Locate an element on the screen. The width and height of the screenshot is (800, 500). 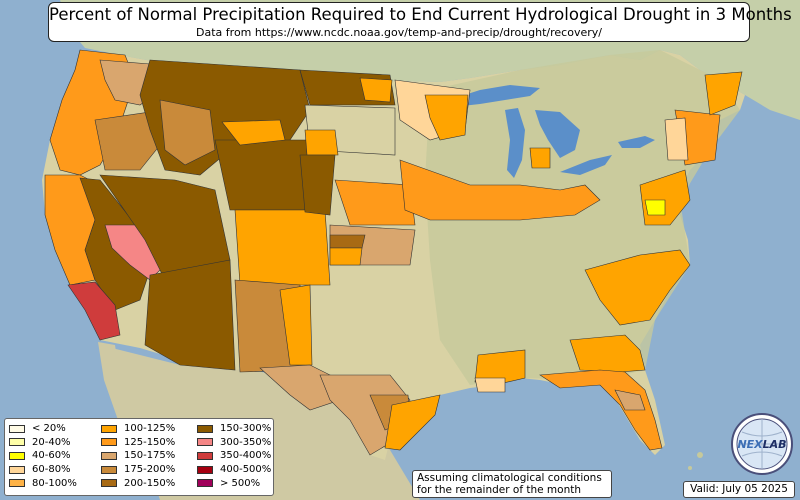
legend-item: 20-40% is located at coordinates (43, 443).